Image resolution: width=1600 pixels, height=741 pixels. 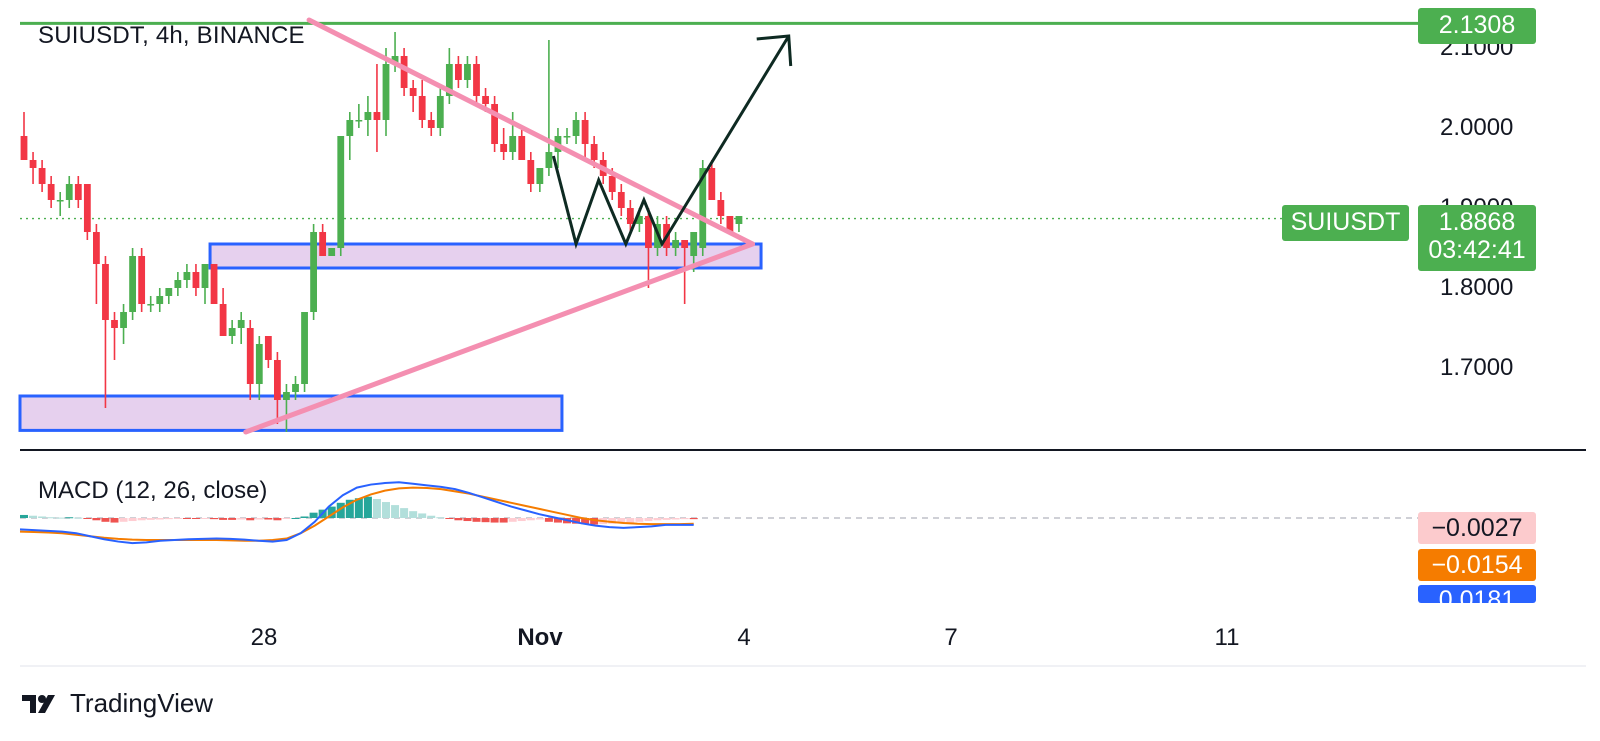 What do you see at coordinates (1477, 565) in the screenshot?
I see `macd-signal-tag: −0.0154` at bounding box center [1477, 565].